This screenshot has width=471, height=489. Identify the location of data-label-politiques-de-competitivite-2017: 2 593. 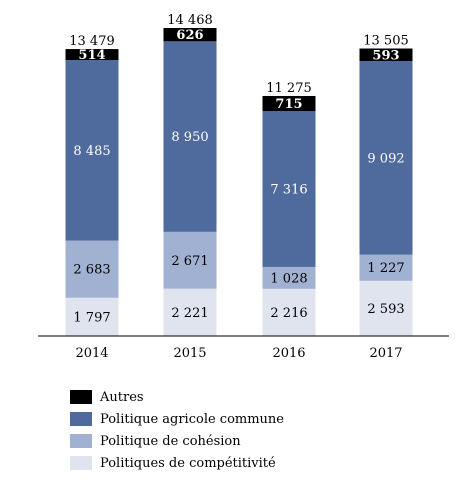
(385, 309).